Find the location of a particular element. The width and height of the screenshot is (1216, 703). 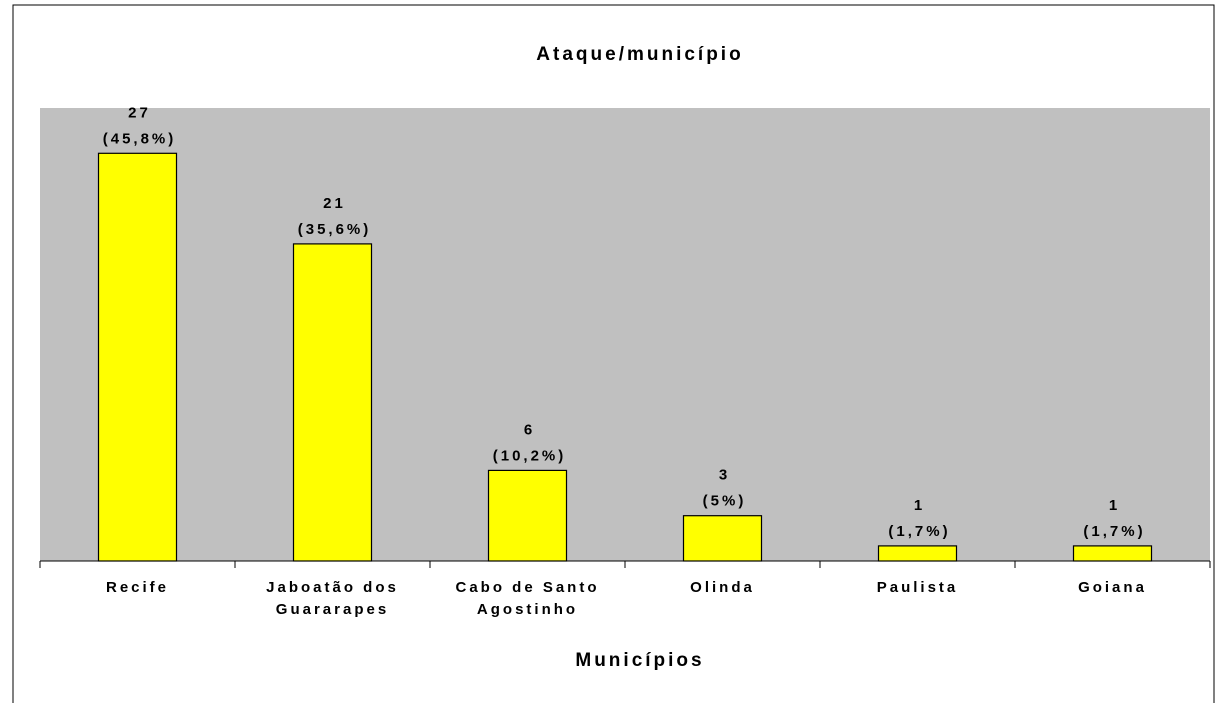

x-tick-label: Paulista is located at coordinates (917, 587).